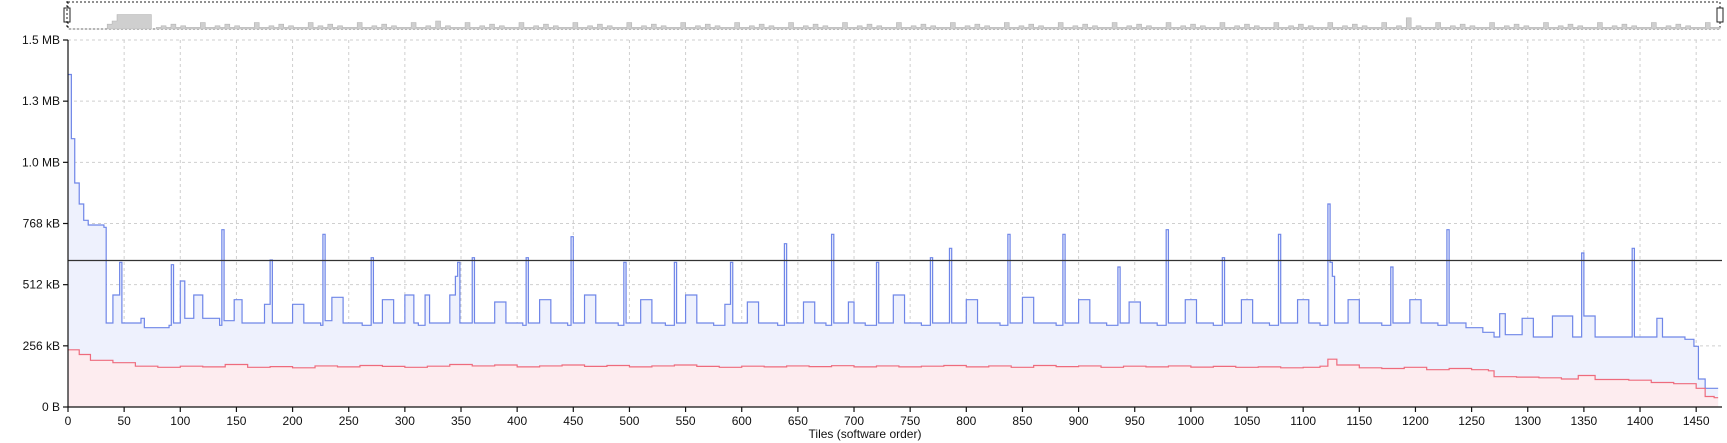 The image size is (1727, 443). I want to click on overview-frame, so click(894, 15).